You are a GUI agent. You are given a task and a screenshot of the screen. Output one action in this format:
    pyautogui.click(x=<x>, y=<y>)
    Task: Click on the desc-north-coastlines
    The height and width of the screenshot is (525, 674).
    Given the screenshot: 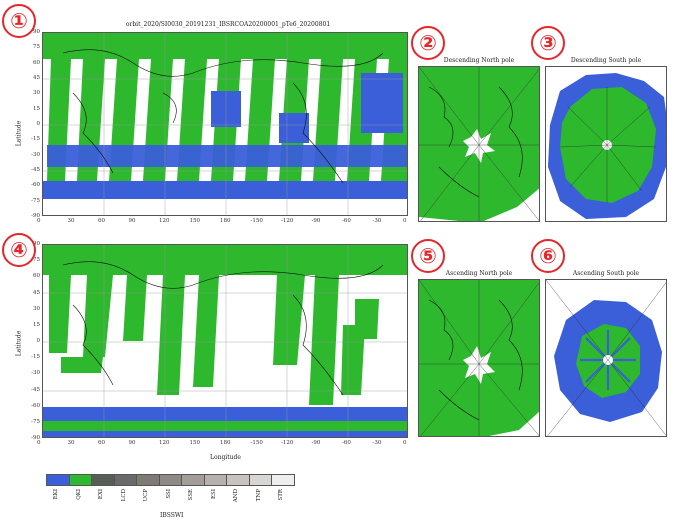 What is the action you would take?
    pyautogui.click(x=475, y=142)
    